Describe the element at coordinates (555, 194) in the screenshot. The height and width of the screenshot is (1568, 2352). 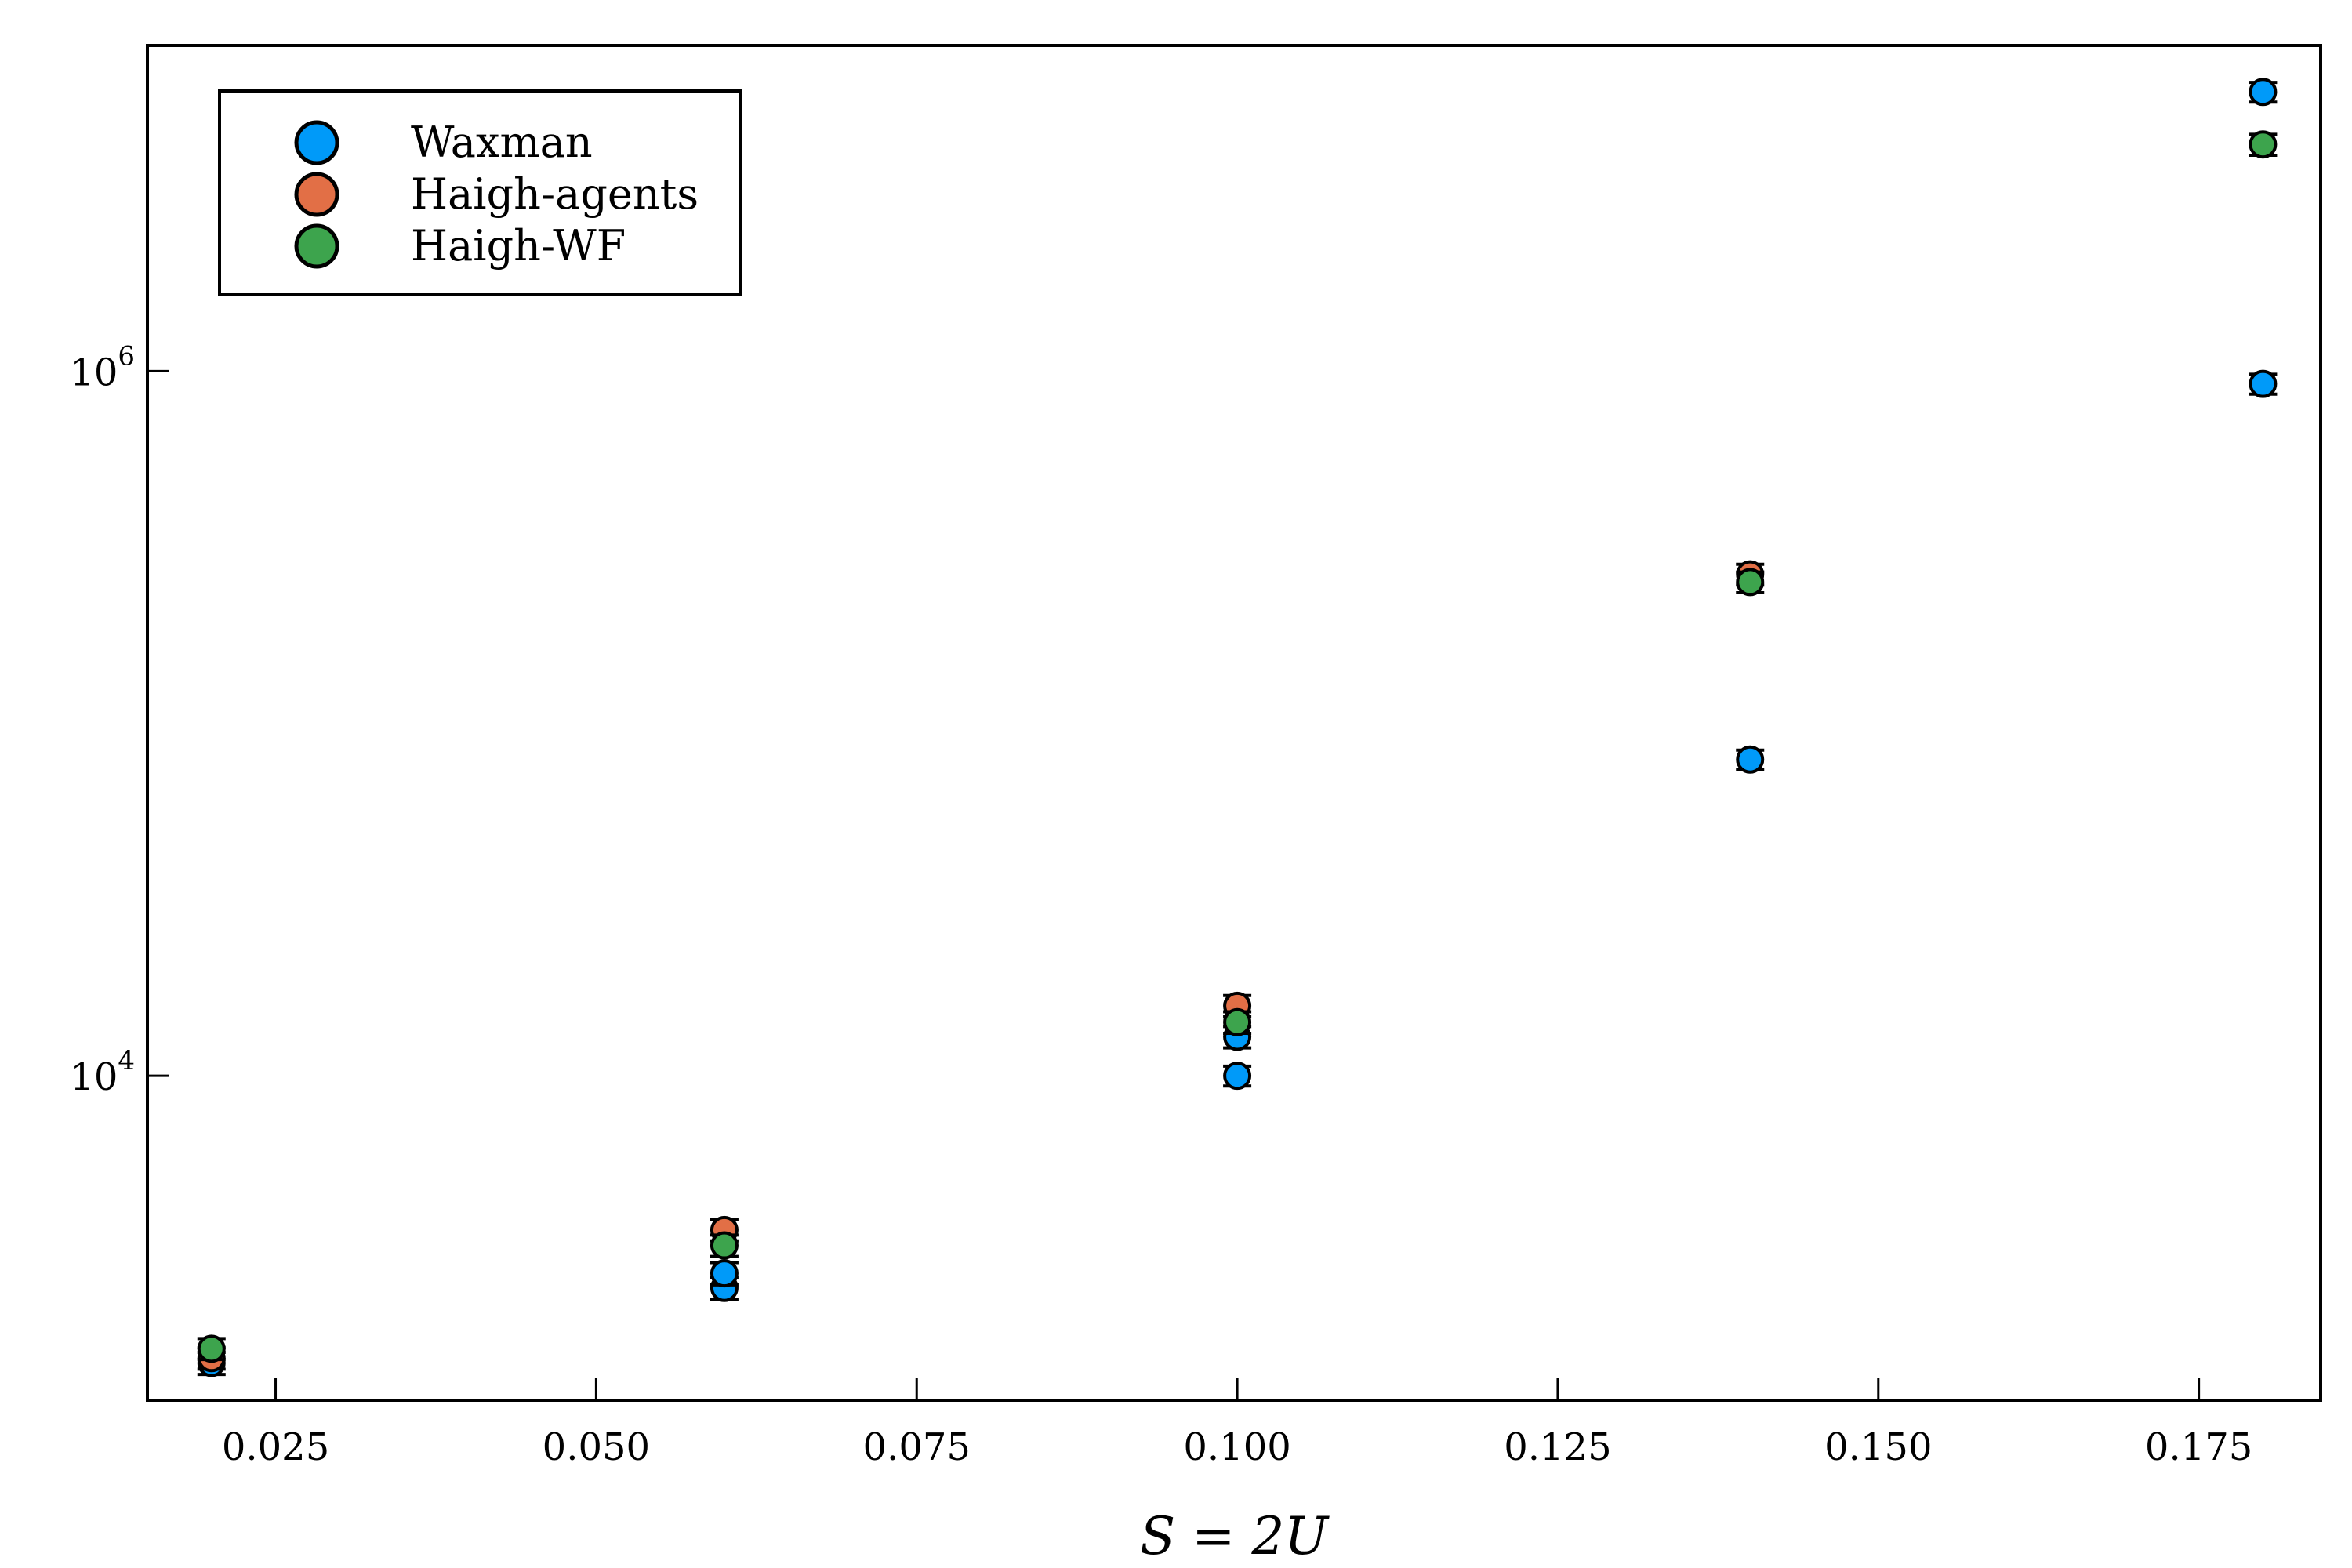
I see `legend-label: Haigh-agents` at that location.